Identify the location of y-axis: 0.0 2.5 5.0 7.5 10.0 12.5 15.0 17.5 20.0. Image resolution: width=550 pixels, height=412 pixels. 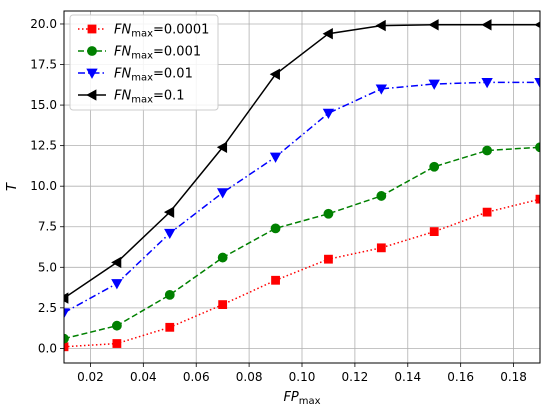
(47, 186).